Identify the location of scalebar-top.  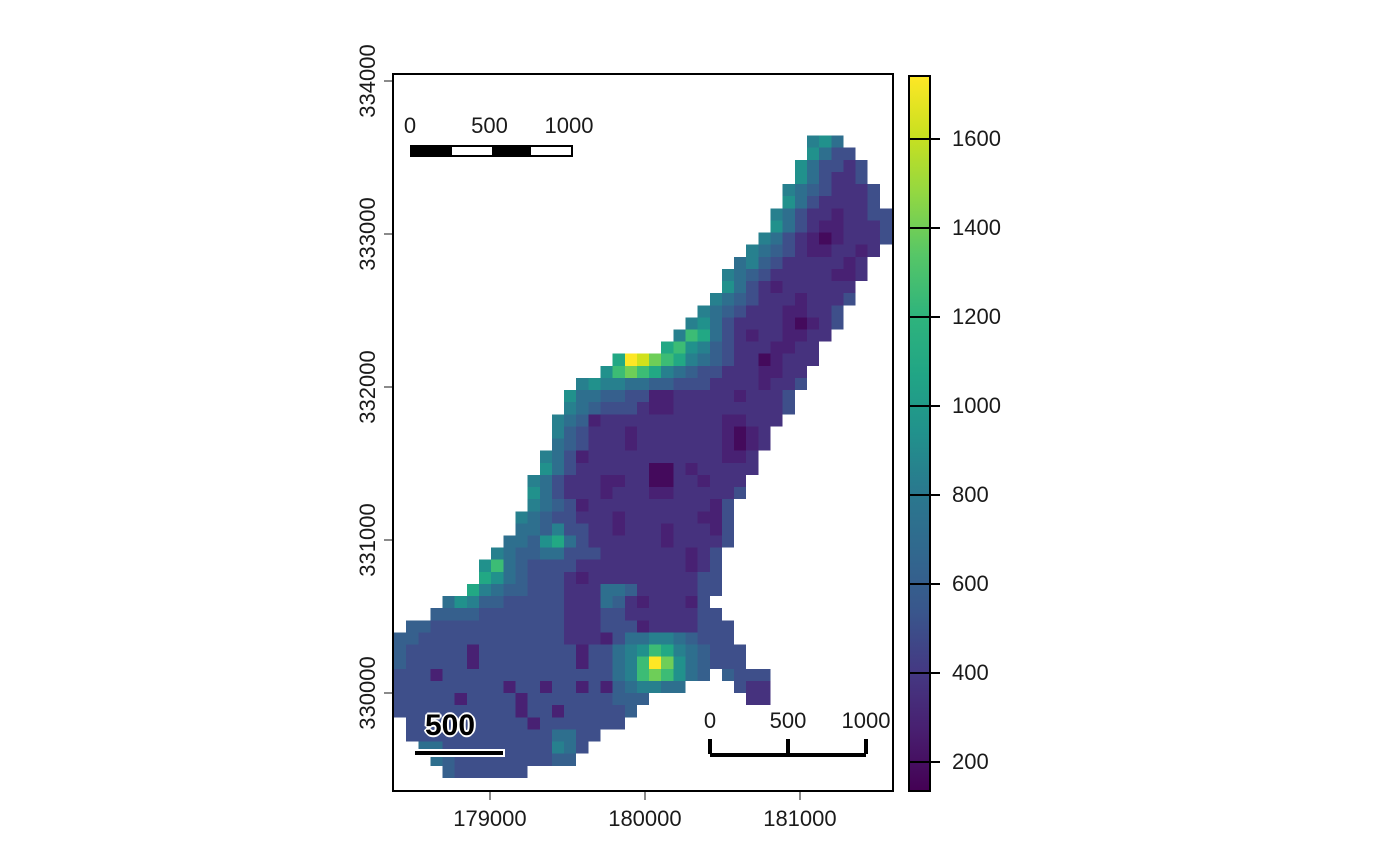
(491, 151).